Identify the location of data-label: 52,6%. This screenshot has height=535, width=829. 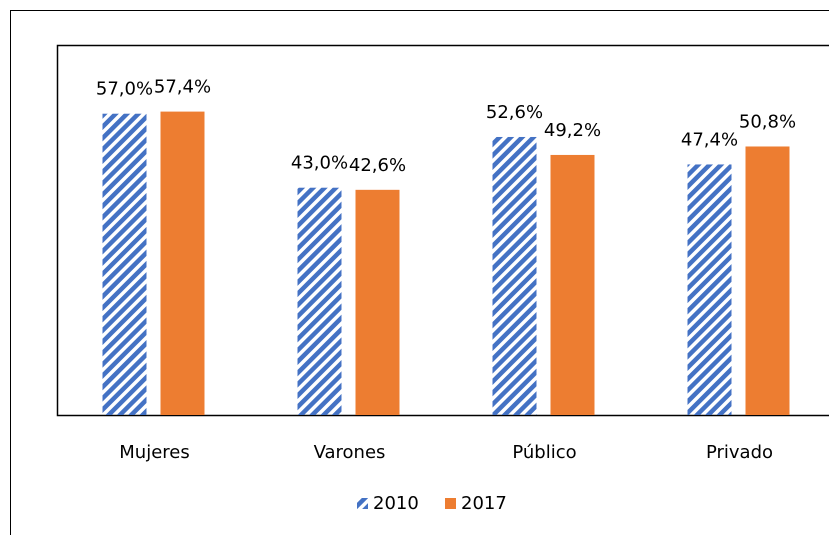
(514, 112).